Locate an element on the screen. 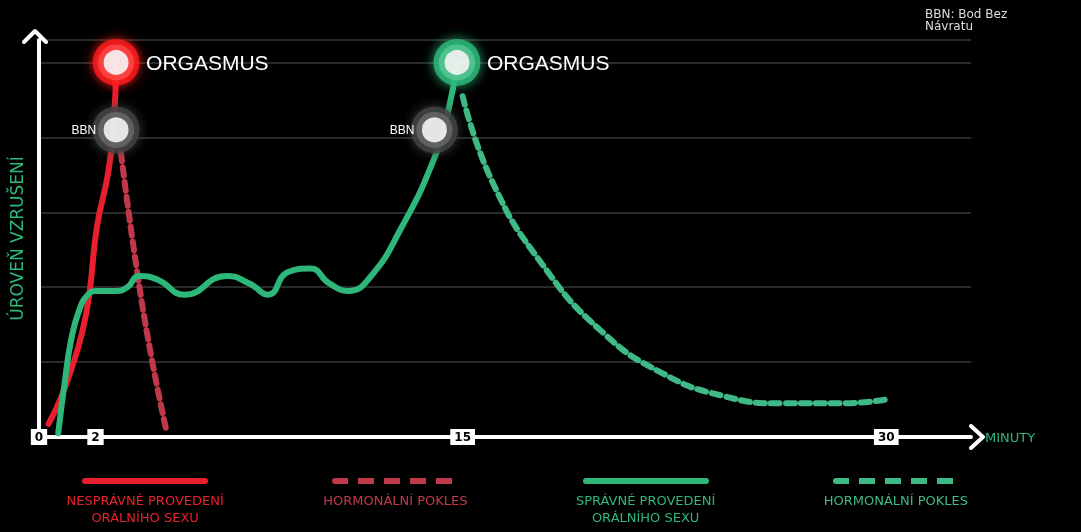  x-tick-label: 2 is located at coordinates (95, 437).